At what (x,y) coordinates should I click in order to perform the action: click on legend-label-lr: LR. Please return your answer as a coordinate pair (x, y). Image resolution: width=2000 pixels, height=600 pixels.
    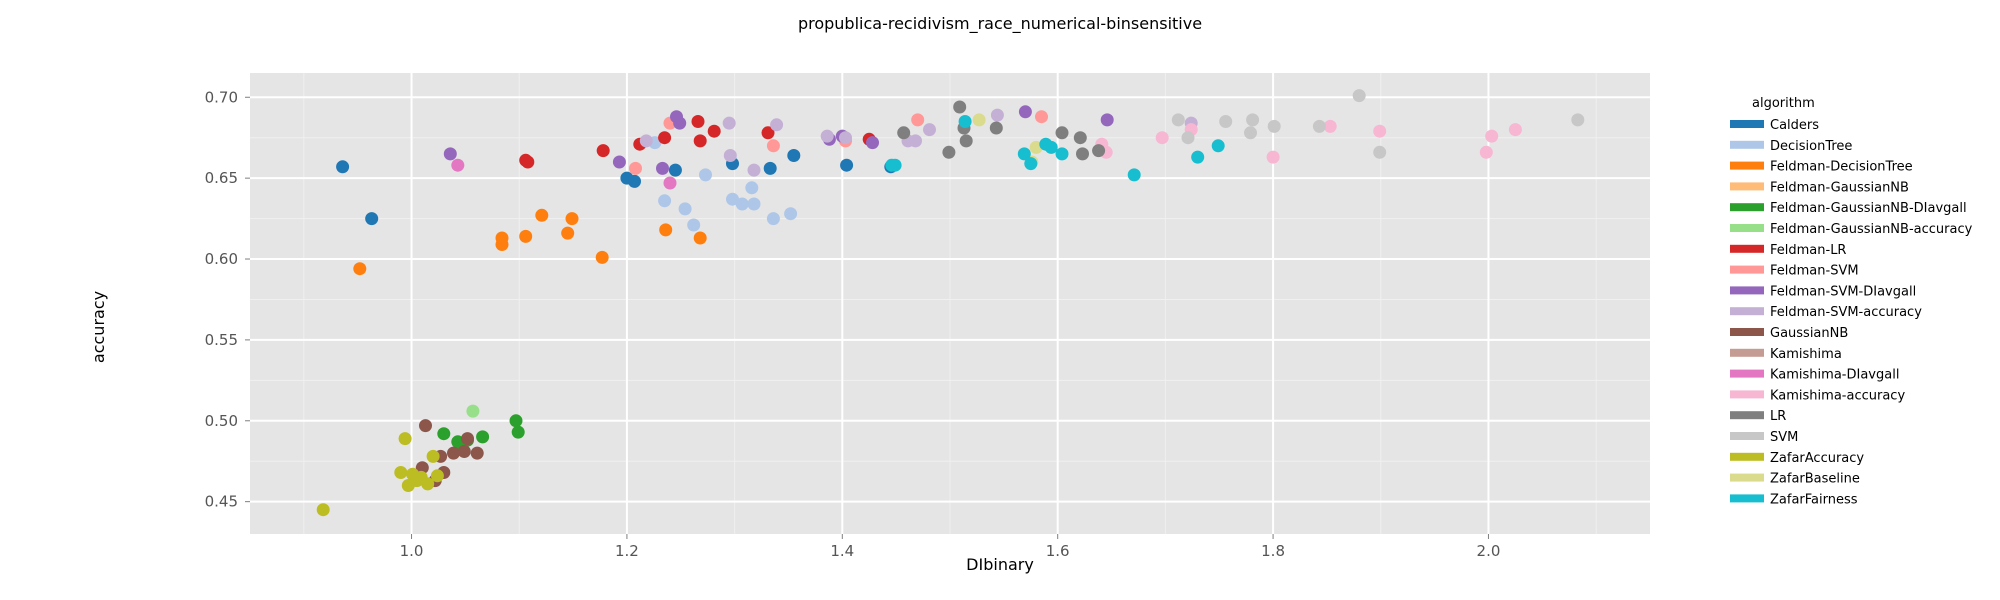
    Looking at the image, I should click on (1778, 416).